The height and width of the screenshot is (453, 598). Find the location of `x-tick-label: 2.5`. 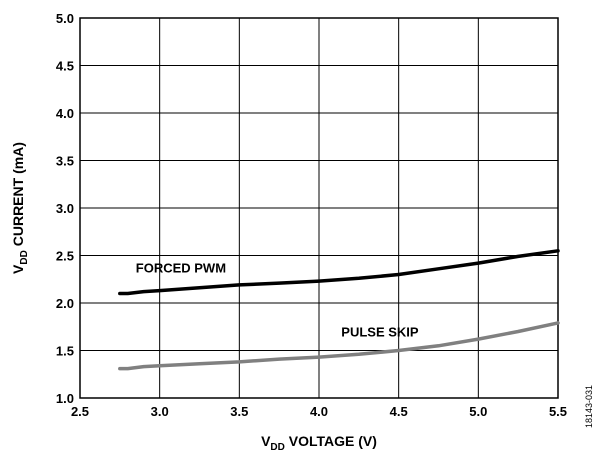

x-tick-label: 2.5 is located at coordinates (80, 411).